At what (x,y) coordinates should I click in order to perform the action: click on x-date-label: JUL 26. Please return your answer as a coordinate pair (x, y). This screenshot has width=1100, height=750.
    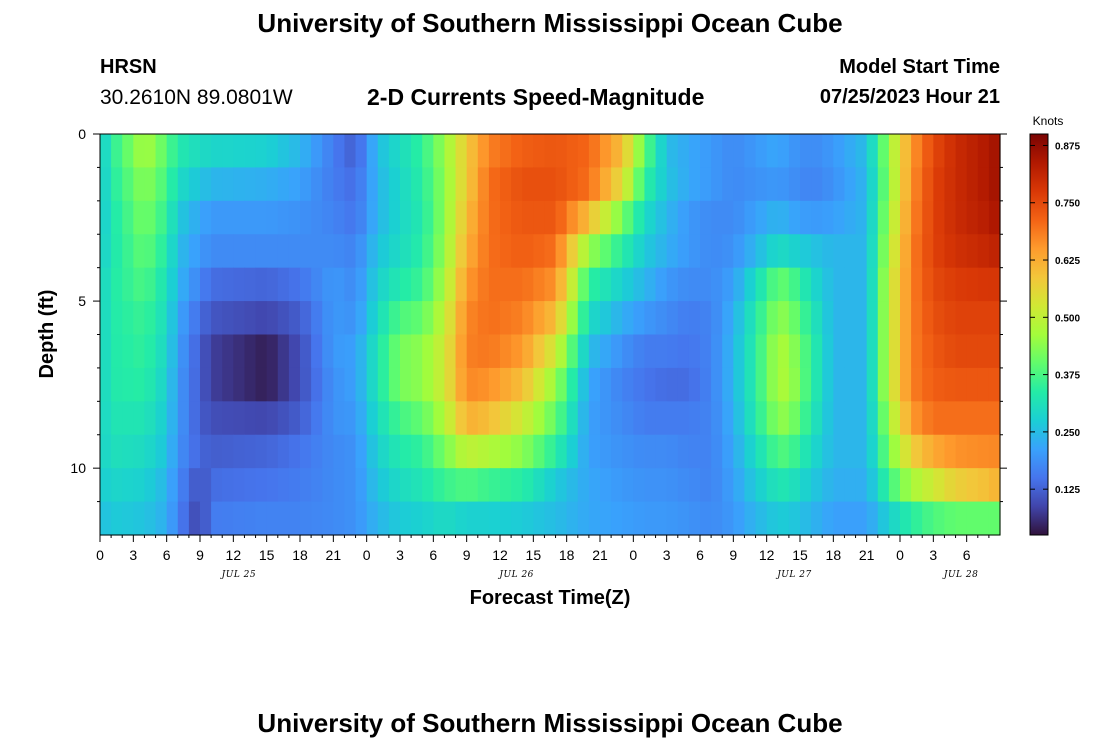
    Looking at the image, I should click on (515, 575).